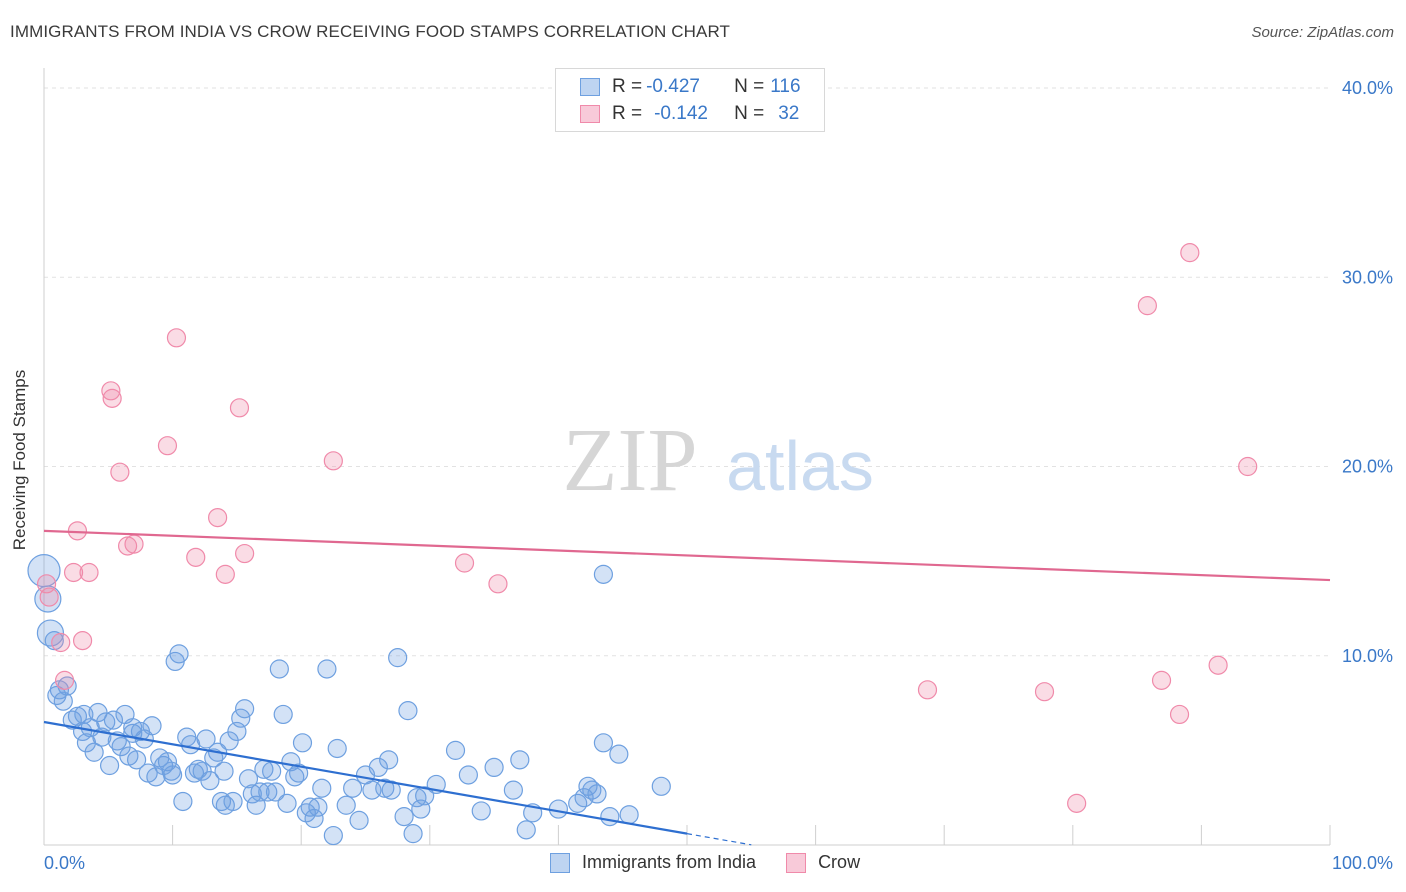  I want to click on y-tick-label: 10.0%, so click(1367, 656).